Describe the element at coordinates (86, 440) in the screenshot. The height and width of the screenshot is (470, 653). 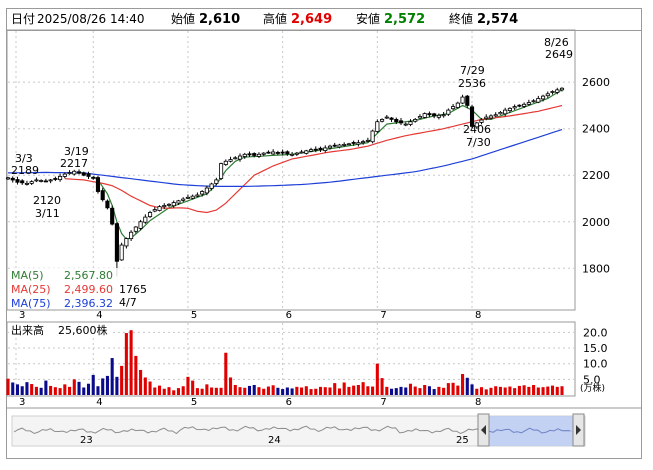
I see `navigator-year-label: 23` at that location.